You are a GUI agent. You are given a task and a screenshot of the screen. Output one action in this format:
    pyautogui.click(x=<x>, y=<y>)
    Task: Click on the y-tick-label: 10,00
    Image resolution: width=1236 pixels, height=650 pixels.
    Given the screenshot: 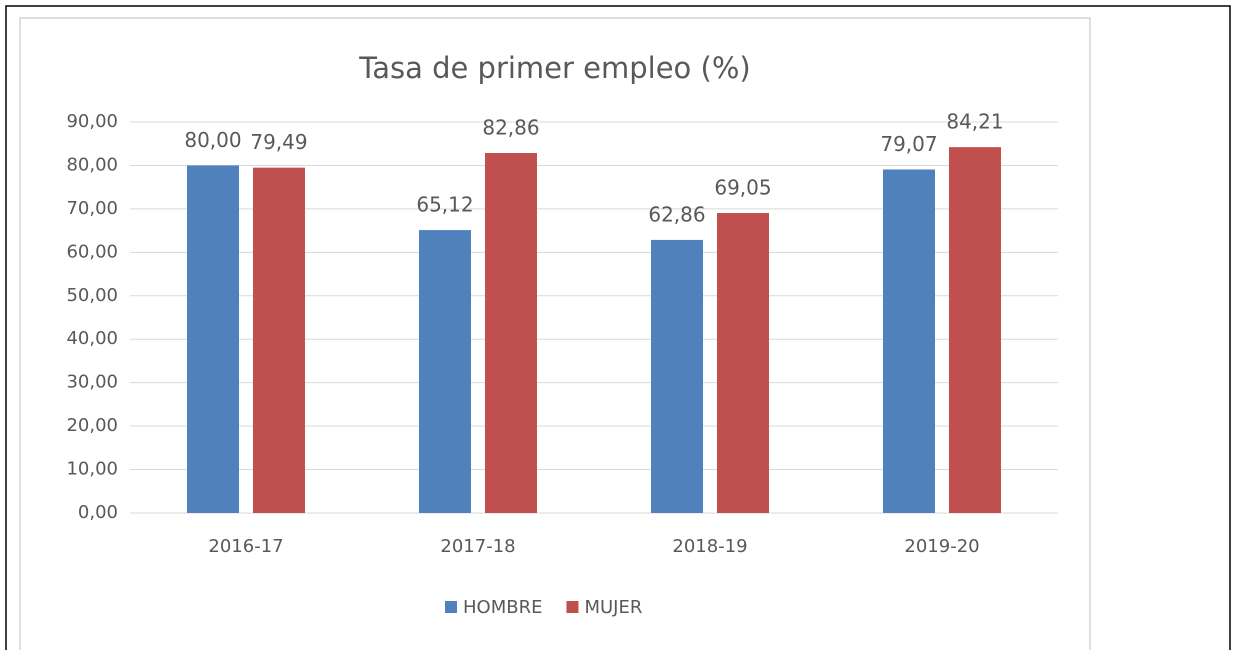 What is the action you would take?
    pyautogui.click(x=92, y=469)
    